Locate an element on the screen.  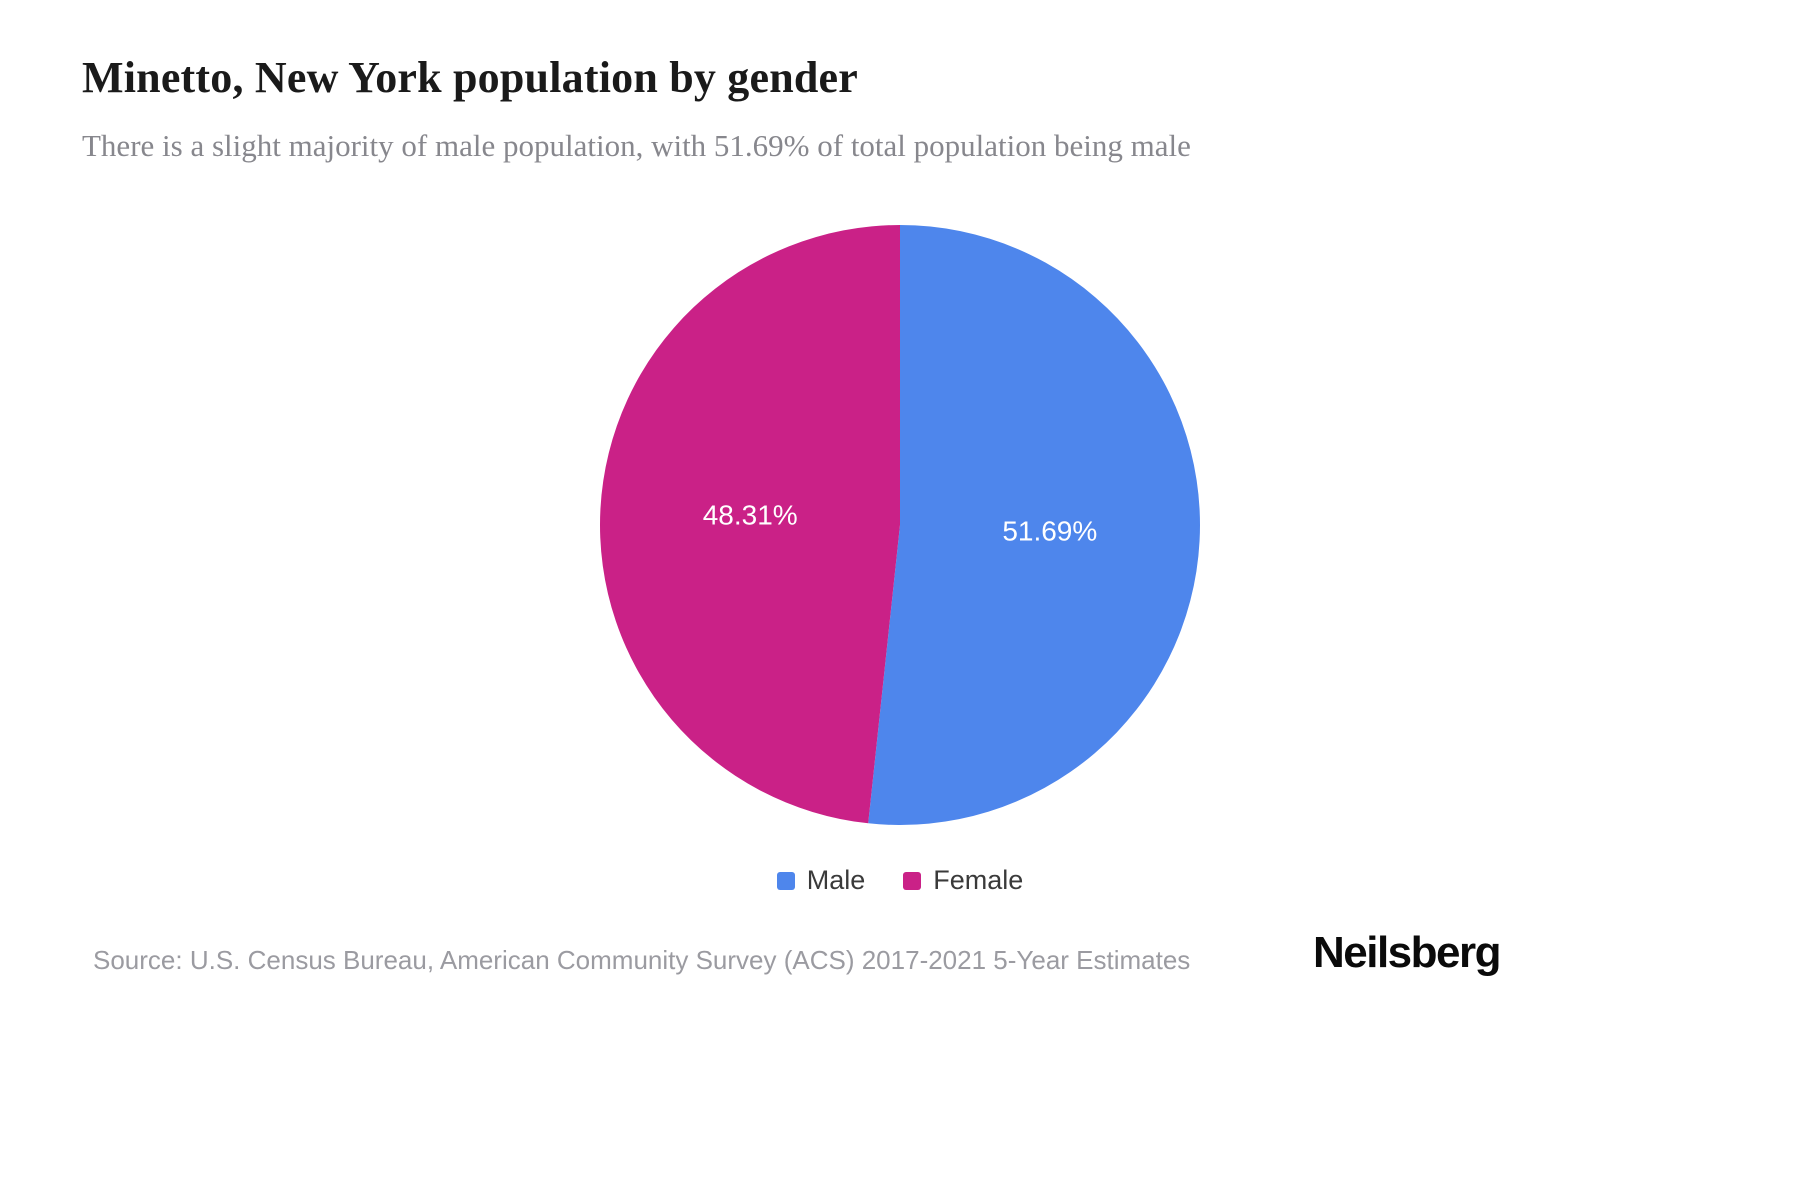
slice-label-male: 51.69% is located at coordinates (1049, 530).